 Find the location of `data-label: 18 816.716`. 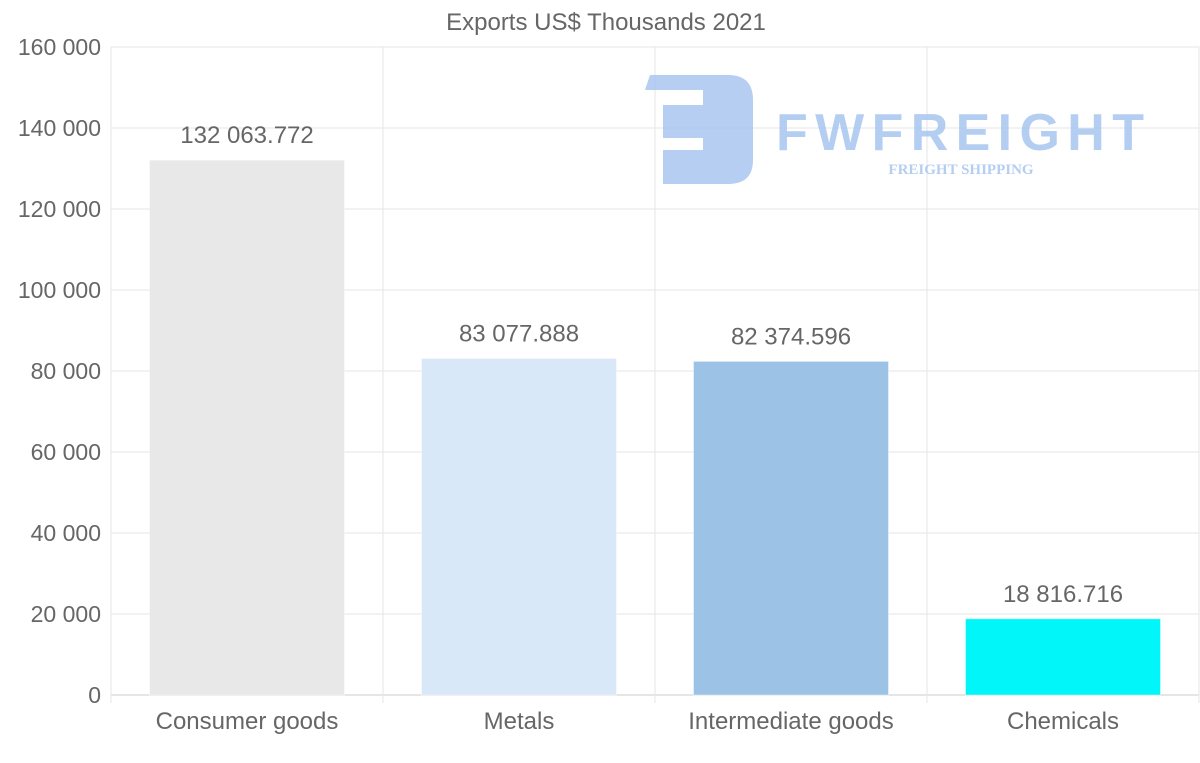

data-label: 18 816.716 is located at coordinates (1063, 594).